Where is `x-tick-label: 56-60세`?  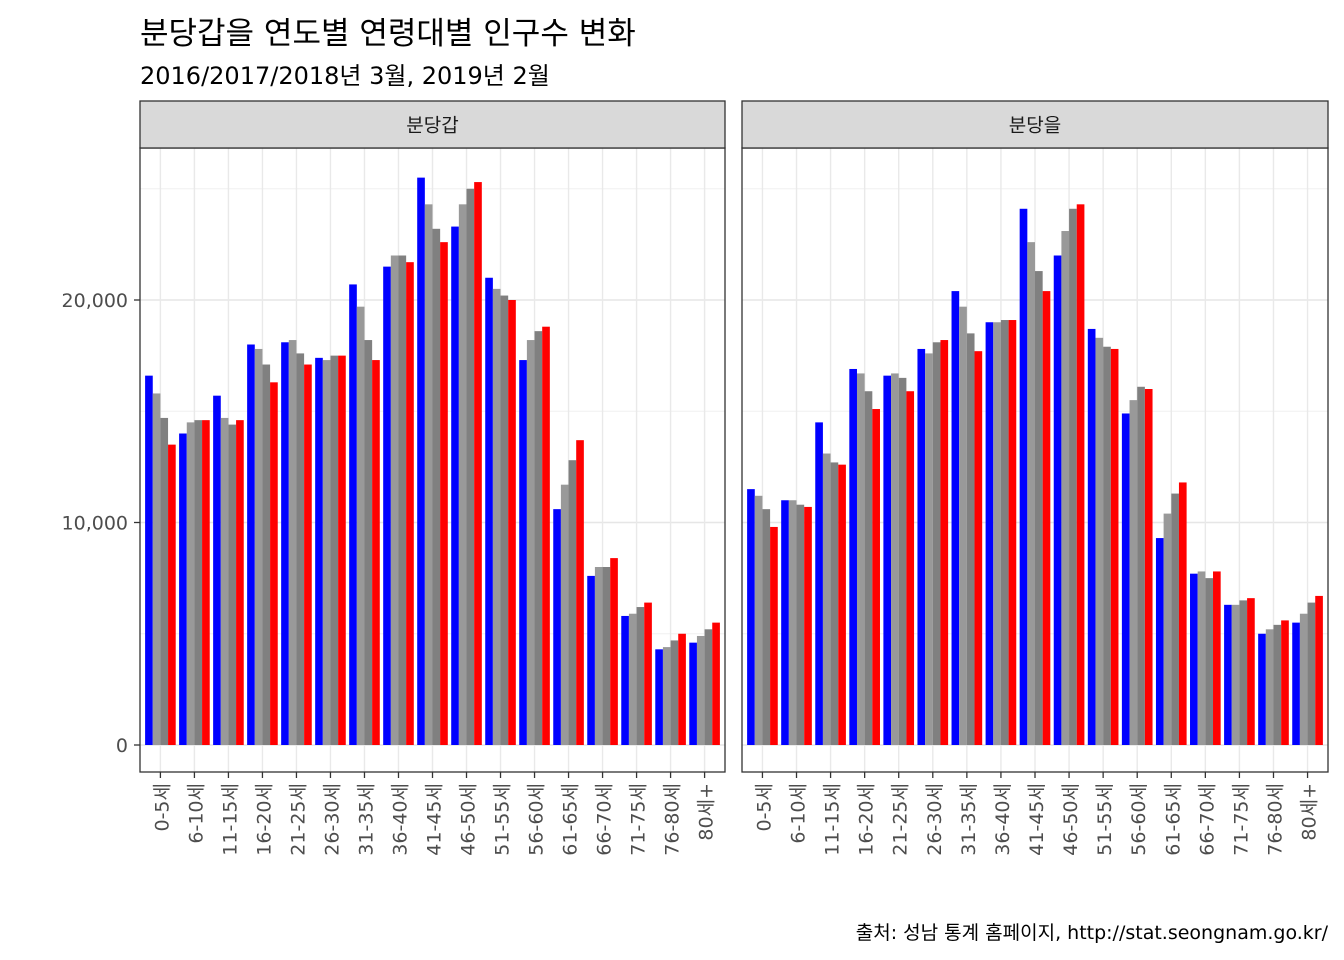 x-tick-label: 56-60세 is located at coordinates (1139, 819).